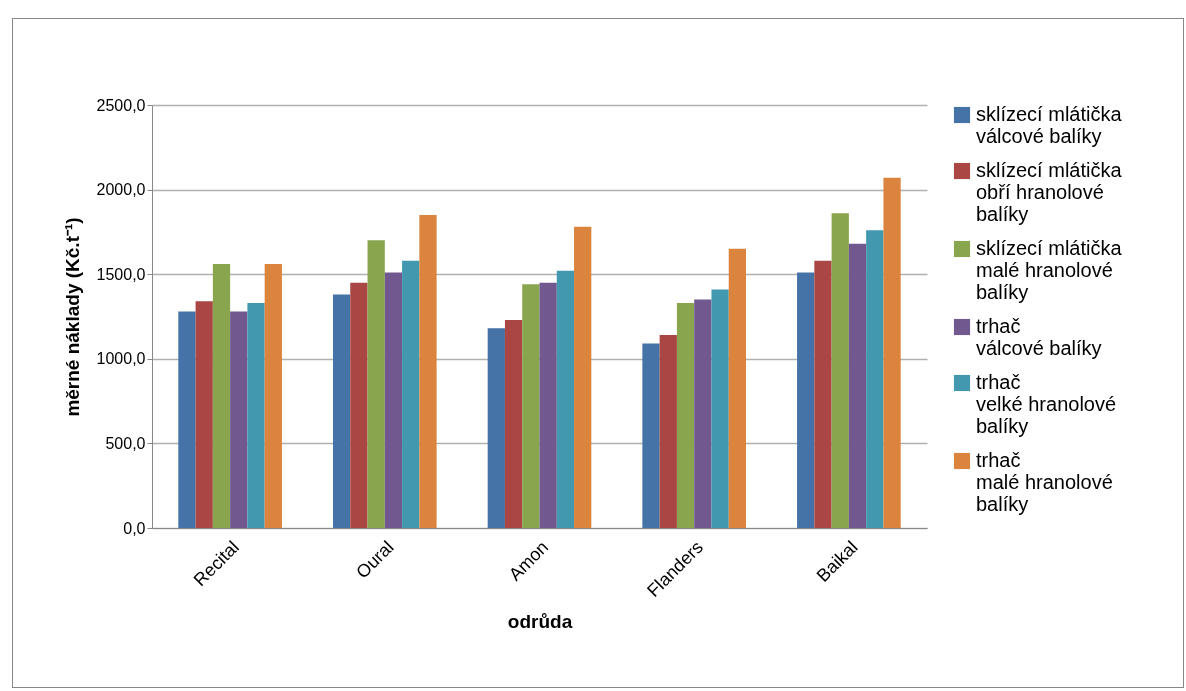 Image resolution: width=1186 pixels, height=691 pixels. What do you see at coordinates (125, 443) in the screenshot?
I see `y-tick-label: 500,0` at bounding box center [125, 443].